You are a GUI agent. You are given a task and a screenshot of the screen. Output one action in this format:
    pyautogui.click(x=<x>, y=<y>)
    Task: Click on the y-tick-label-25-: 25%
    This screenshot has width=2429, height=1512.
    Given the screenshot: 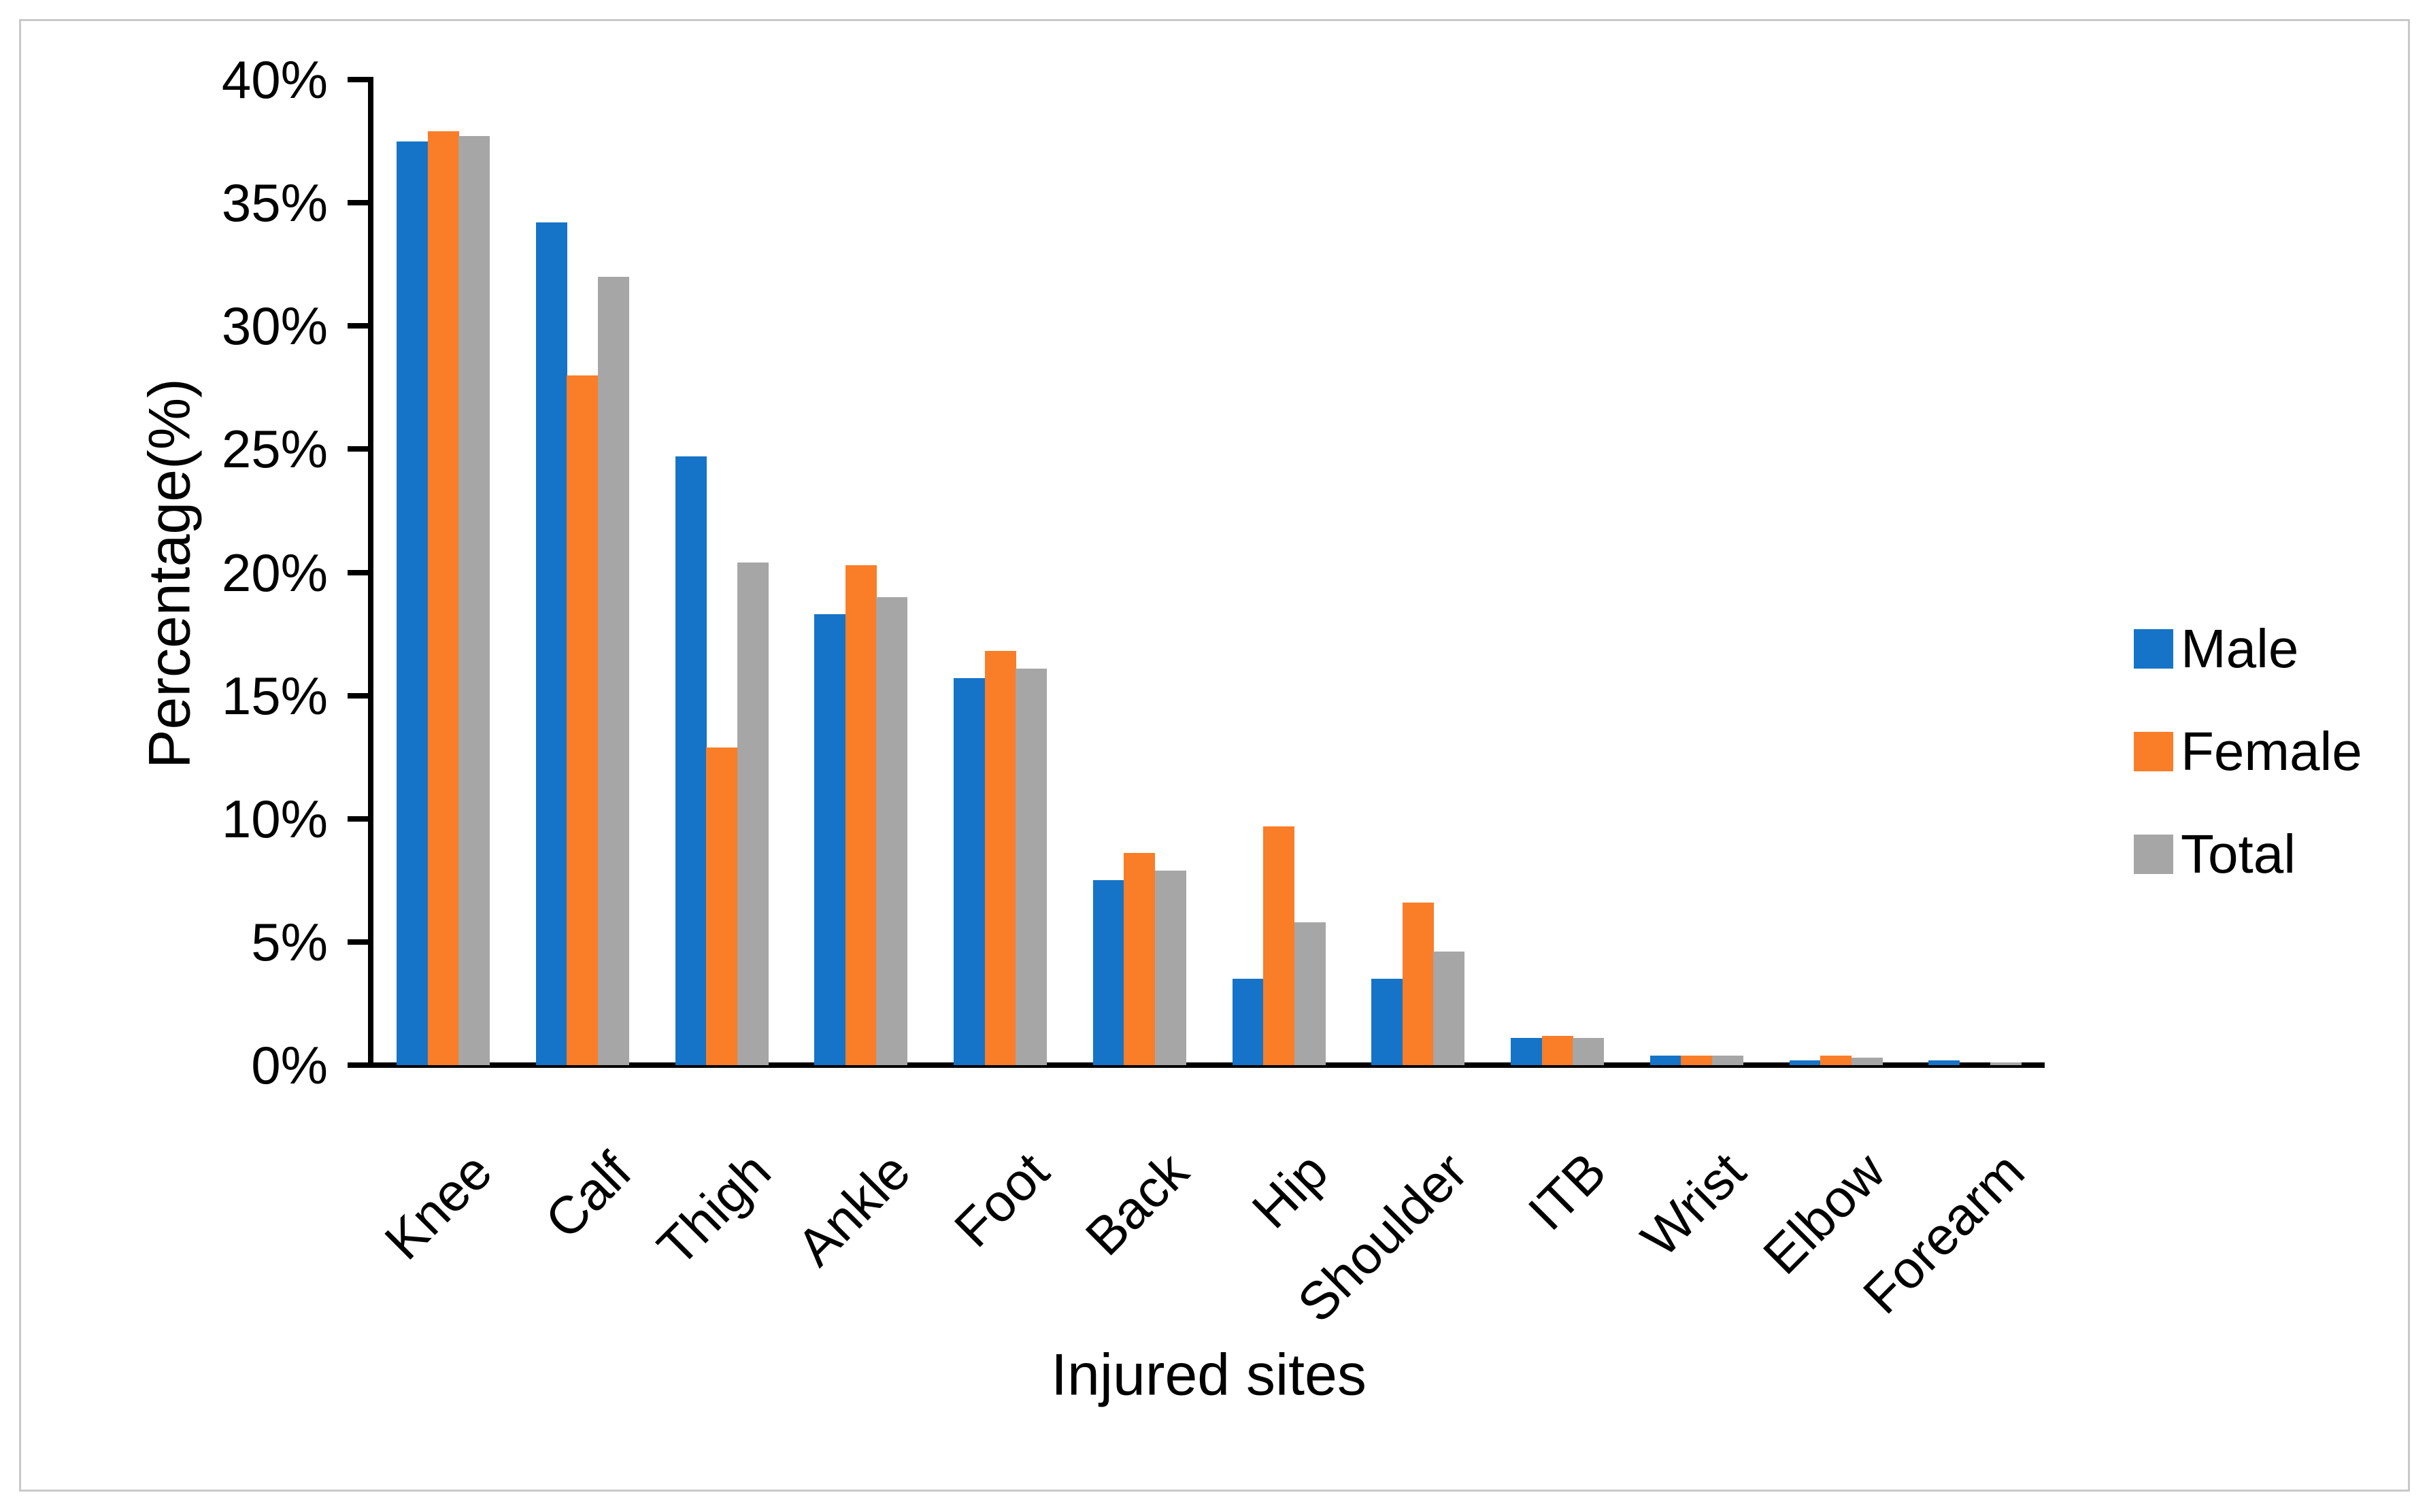 What is the action you would take?
    pyautogui.click(x=274, y=449)
    